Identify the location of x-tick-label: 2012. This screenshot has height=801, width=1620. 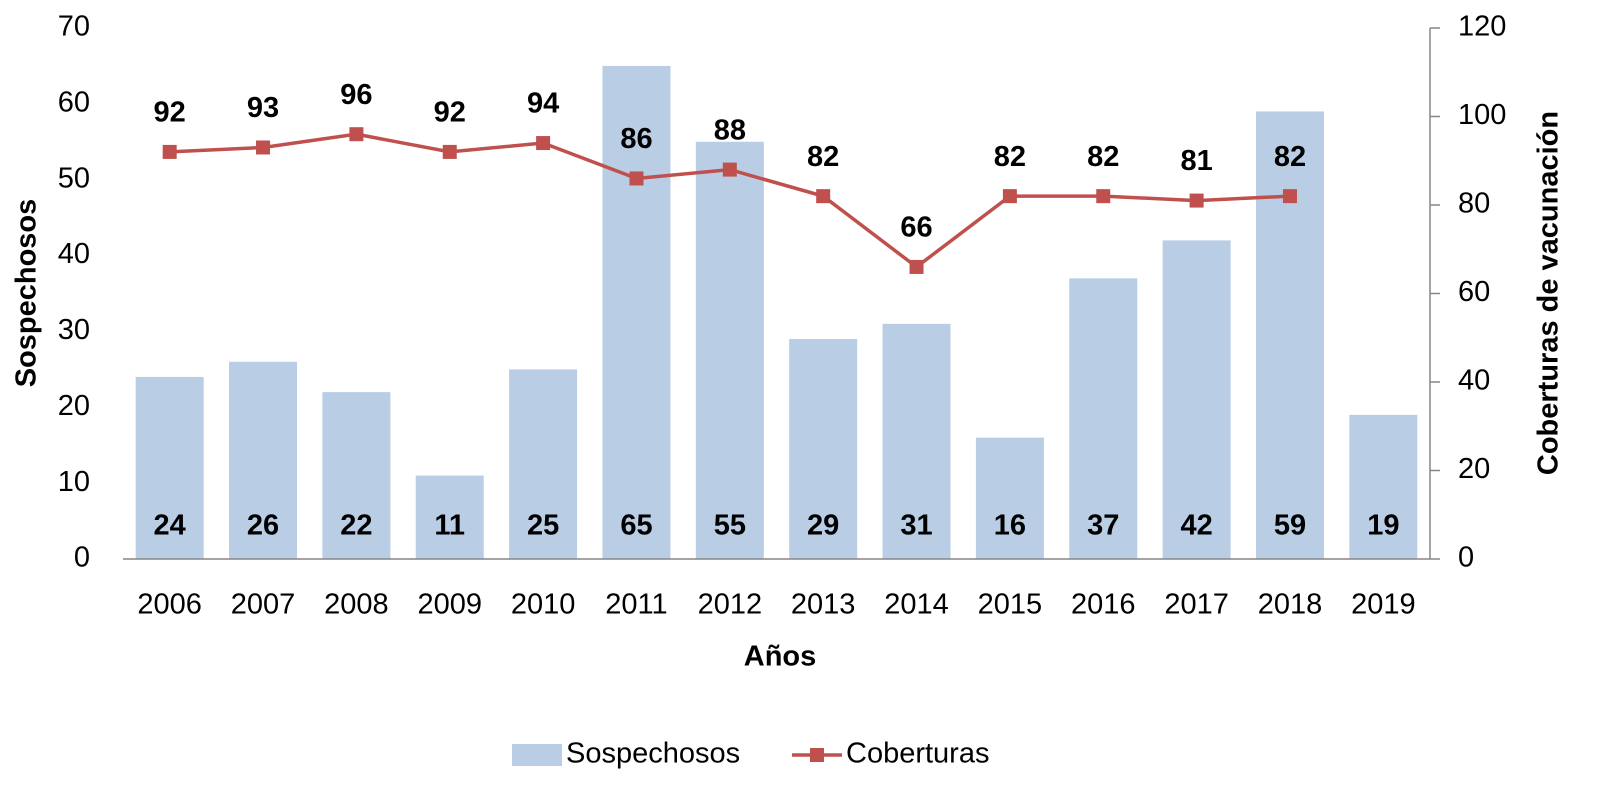
(730, 605).